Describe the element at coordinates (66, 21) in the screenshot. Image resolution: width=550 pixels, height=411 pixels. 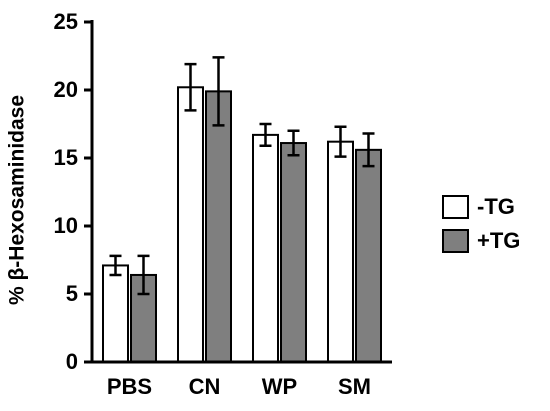
I see `y-tick-label: 25` at that location.